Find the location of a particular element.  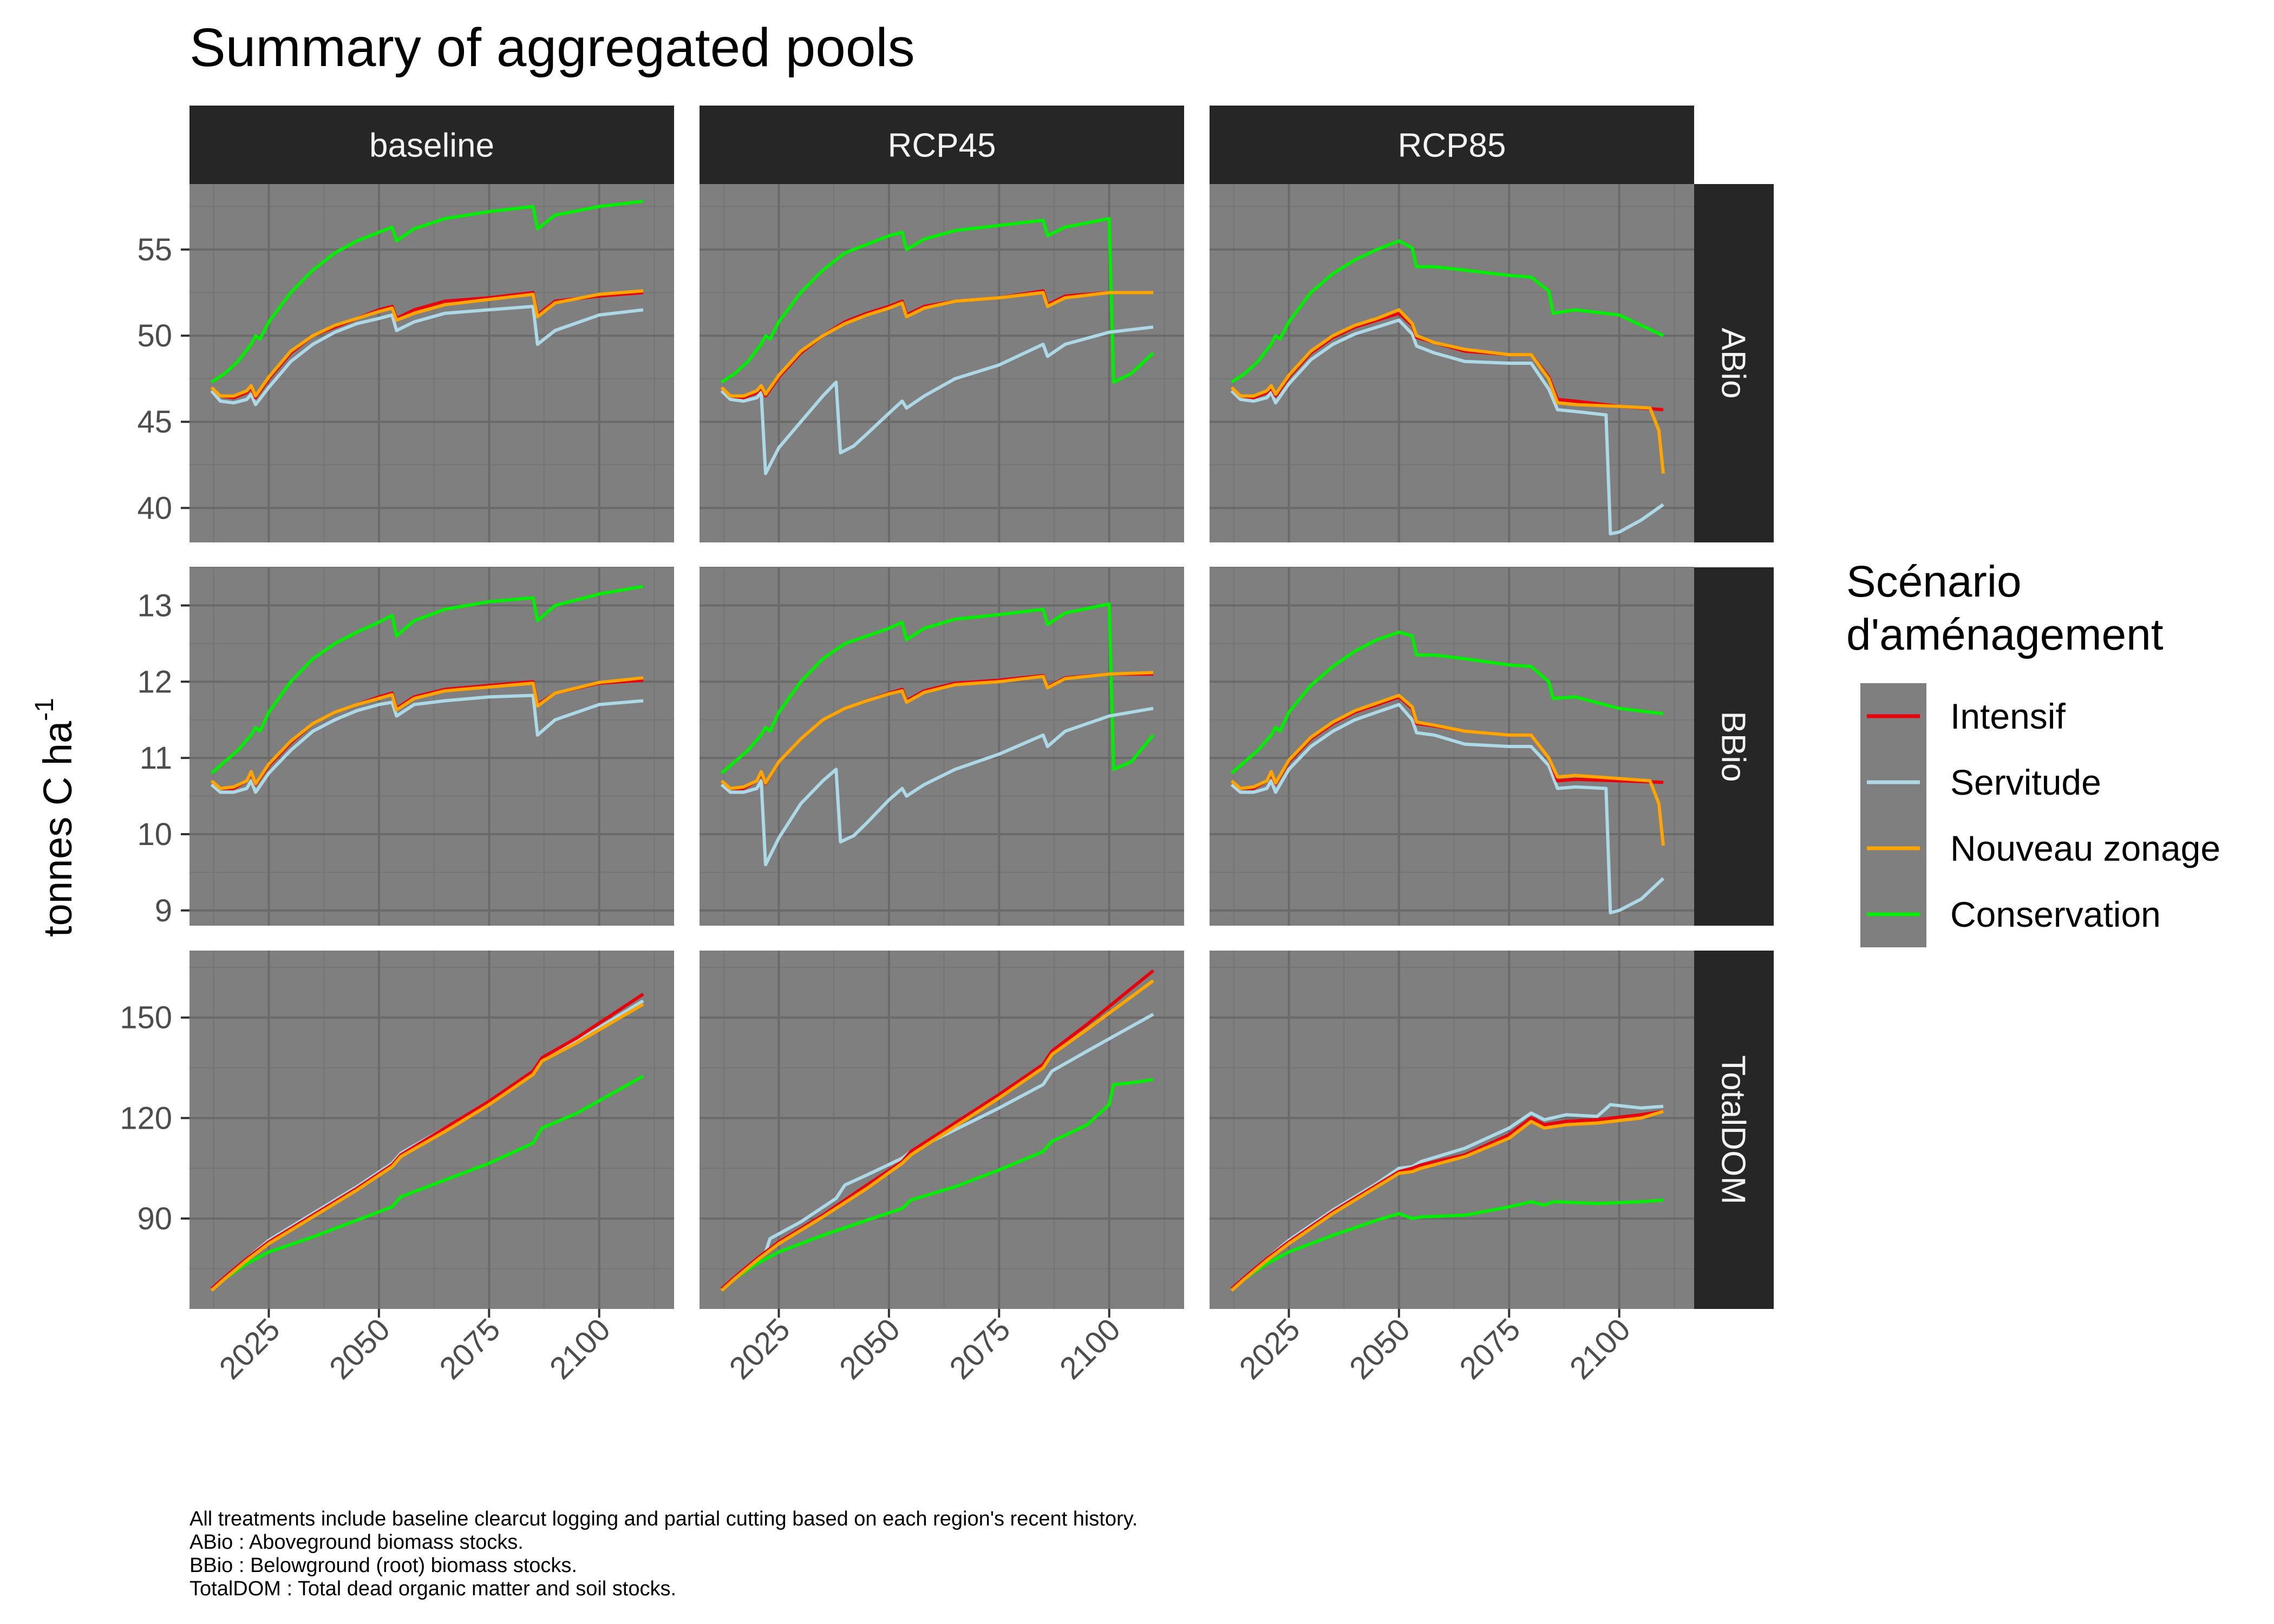

strip-label: TotalDOM is located at coordinates (1734, 1129).